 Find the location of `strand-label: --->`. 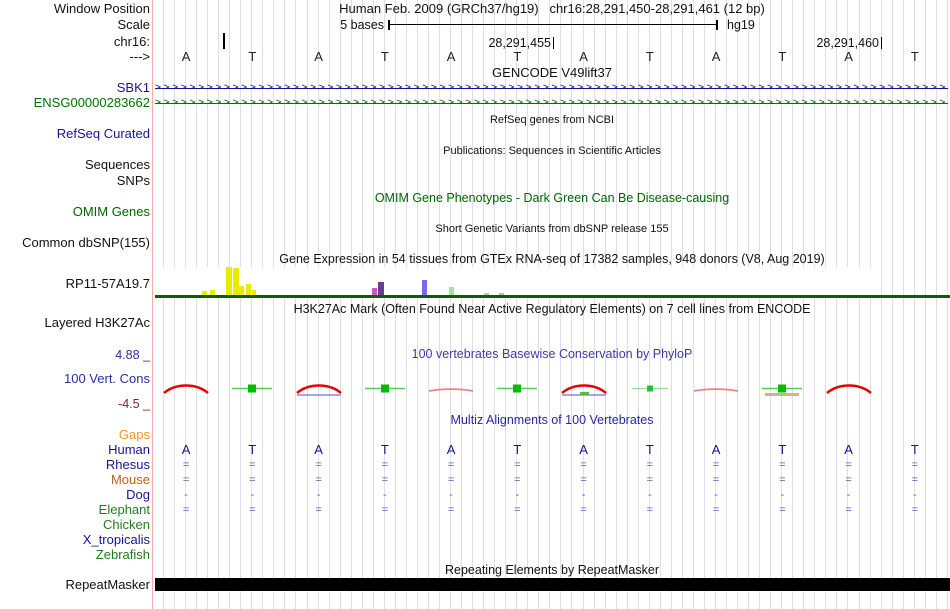

strand-label: ---> is located at coordinates (139, 56).